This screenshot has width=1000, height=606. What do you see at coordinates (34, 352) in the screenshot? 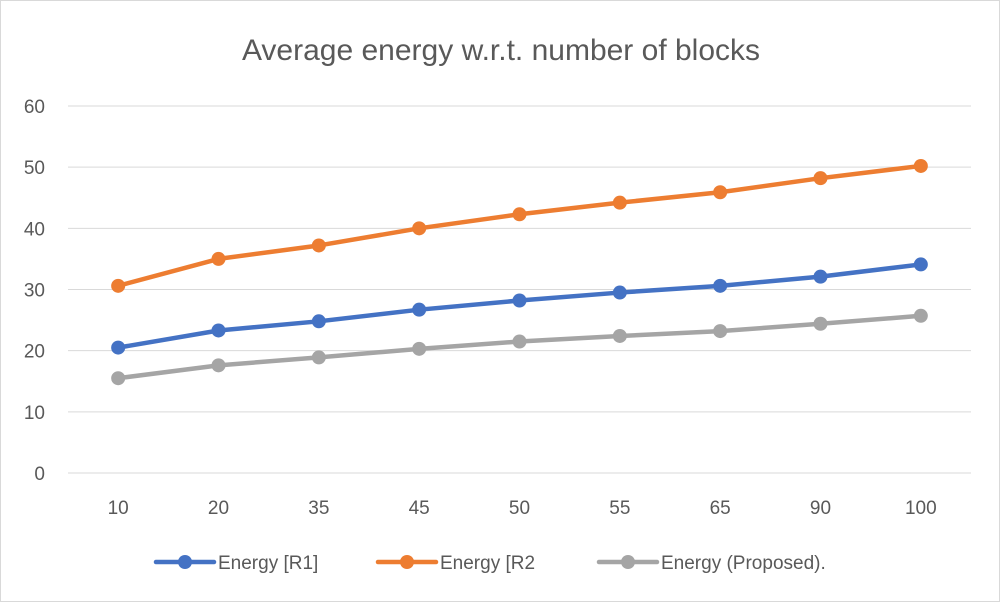
I see `y-tick-label: 20` at bounding box center [34, 352].